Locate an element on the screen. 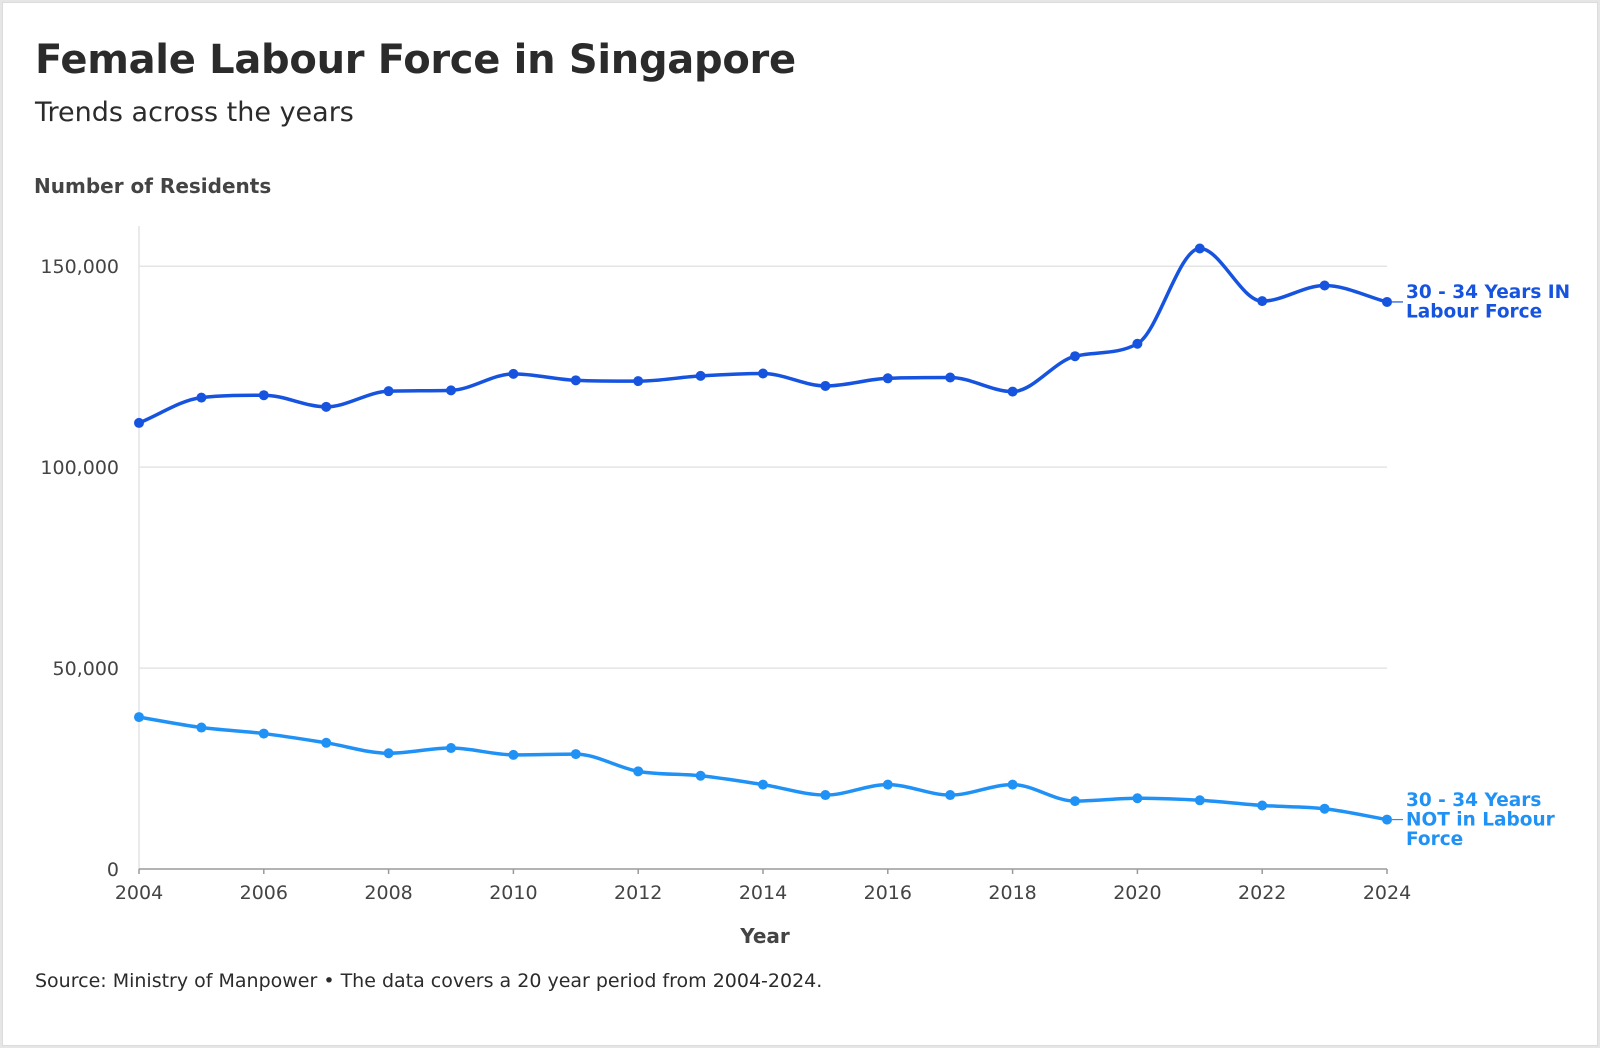 The height and width of the screenshot is (1048, 1600). x-tick-label: 2024 is located at coordinates (1387, 893).